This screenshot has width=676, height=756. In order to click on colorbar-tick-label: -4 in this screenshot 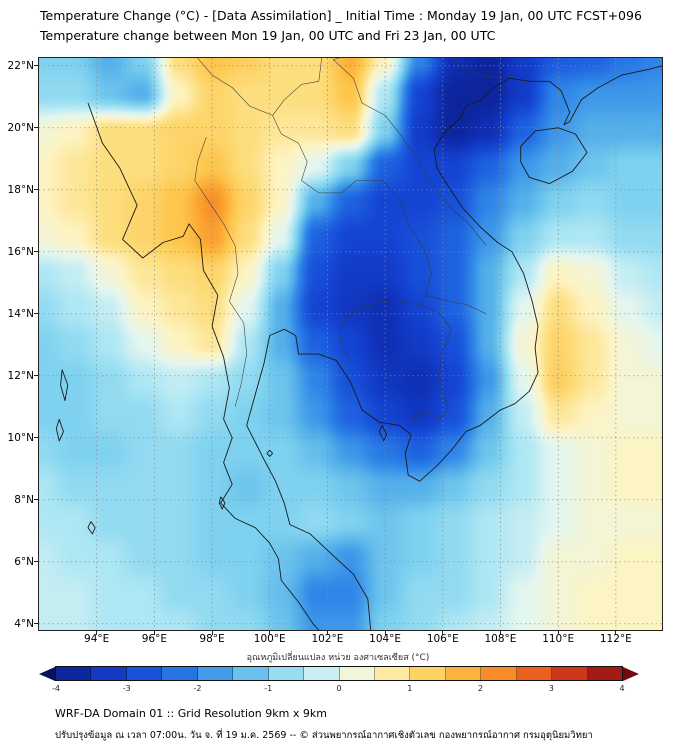, I will do `click(56, 688)`.